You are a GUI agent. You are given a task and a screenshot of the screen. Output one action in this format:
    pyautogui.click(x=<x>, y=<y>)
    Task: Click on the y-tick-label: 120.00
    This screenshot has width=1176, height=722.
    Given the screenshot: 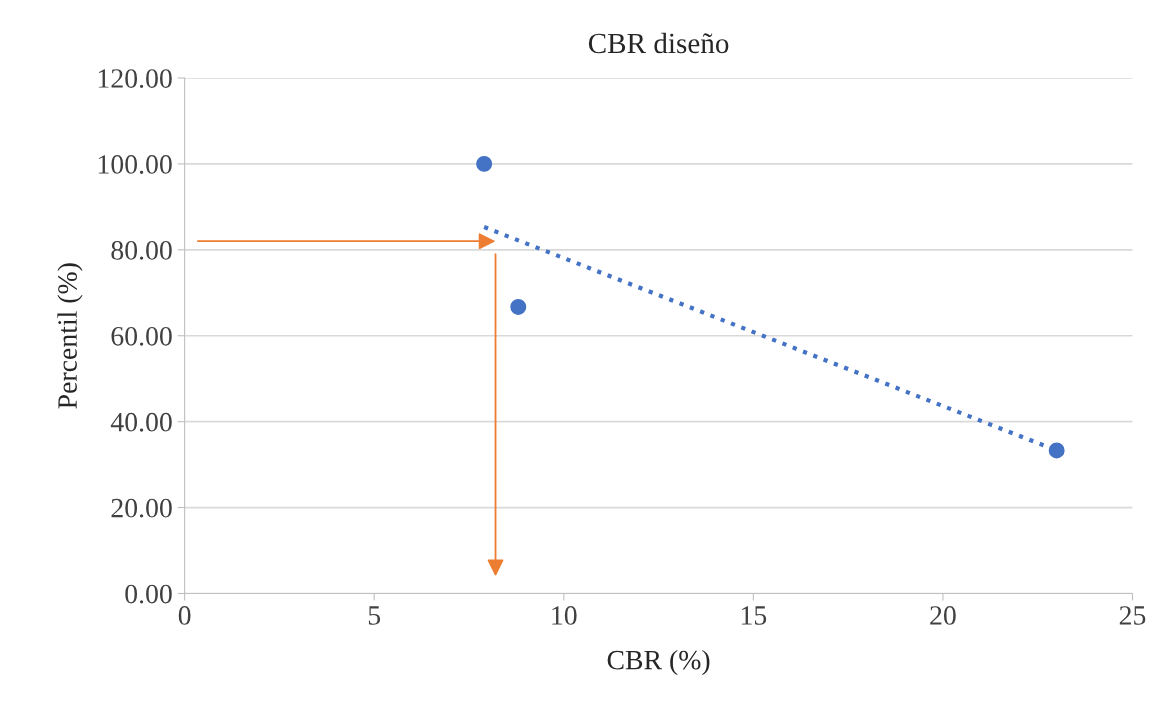 What is the action you would take?
    pyautogui.click(x=135, y=79)
    